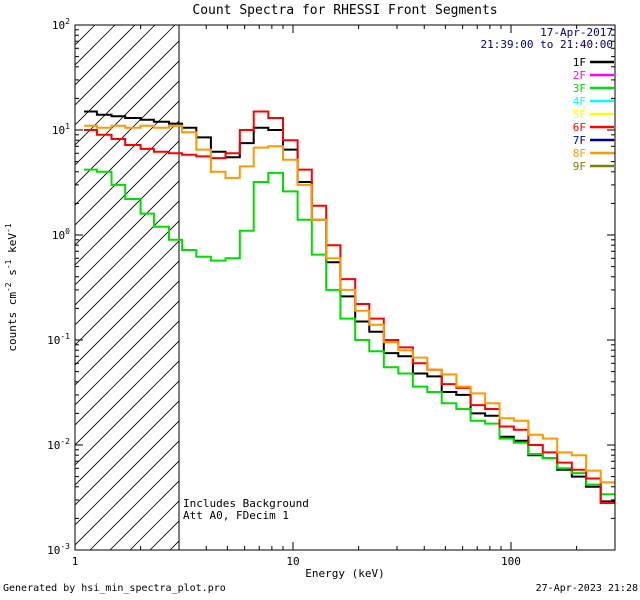 This screenshot has width=640, height=600. I want to click on note-includes-background: Includes Background, so click(246, 503).